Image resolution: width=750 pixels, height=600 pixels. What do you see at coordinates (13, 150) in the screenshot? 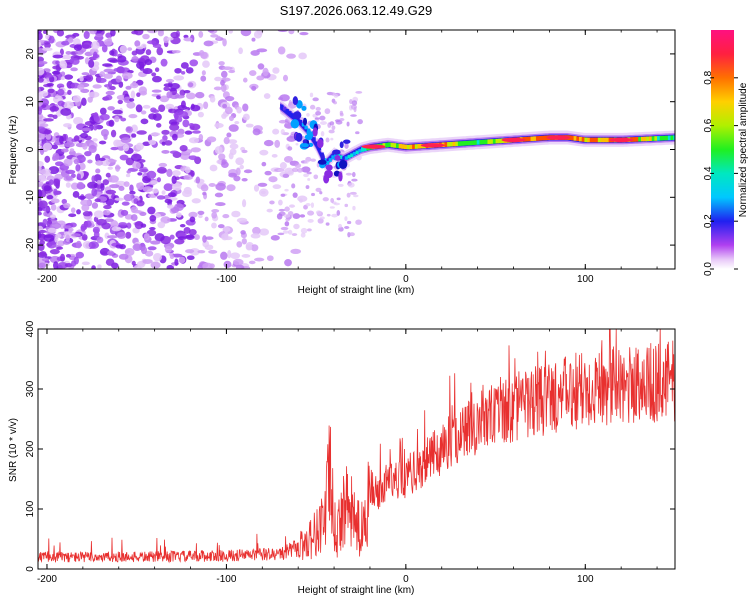
I see `spectrogram-ylabel: Frequency (Hz)` at bounding box center [13, 150].